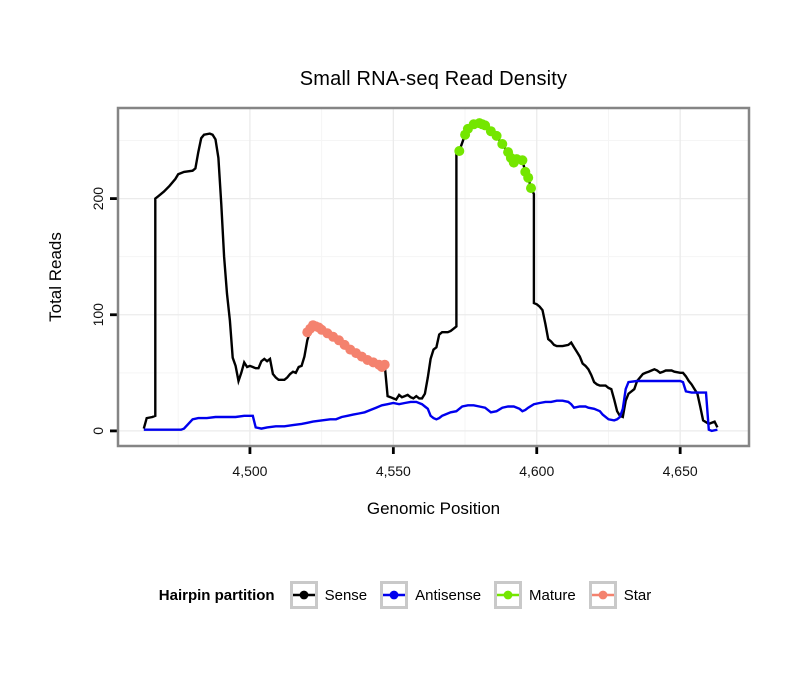 This screenshot has width=810, height=690. Describe the element at coordinates (430, 406) in the screenshot. I see `antisense-line` at that location.